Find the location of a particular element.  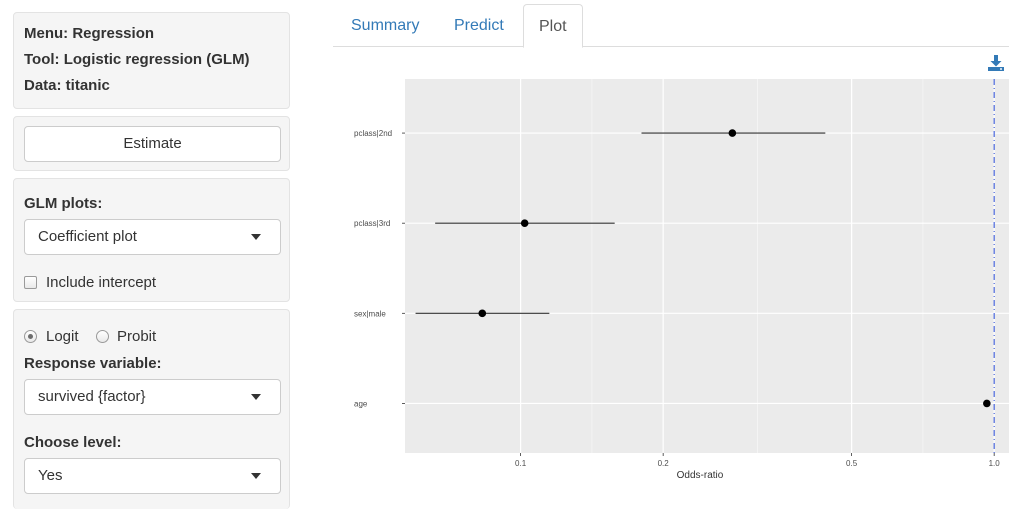

logit-label: Logit is located at coordinates (62, 336).